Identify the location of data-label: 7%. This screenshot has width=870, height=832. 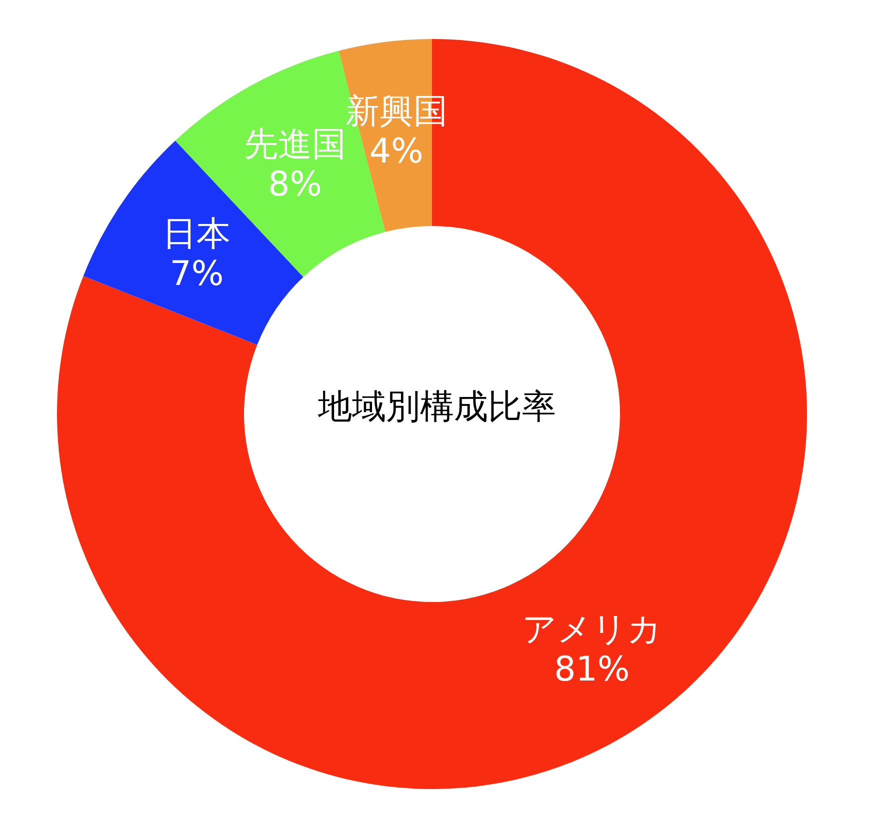
(197, 274).